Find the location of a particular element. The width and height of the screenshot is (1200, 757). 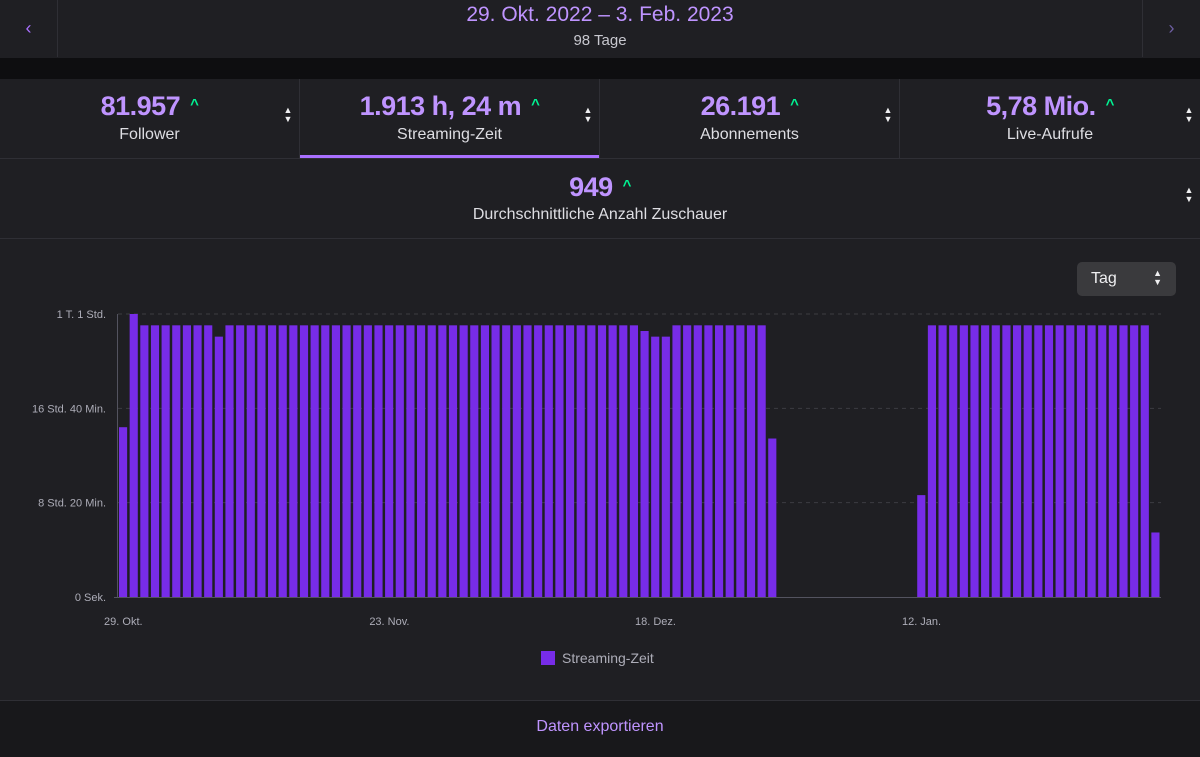

period-select: Tag ▲ ▼ is located at coordinates (1126, 279).